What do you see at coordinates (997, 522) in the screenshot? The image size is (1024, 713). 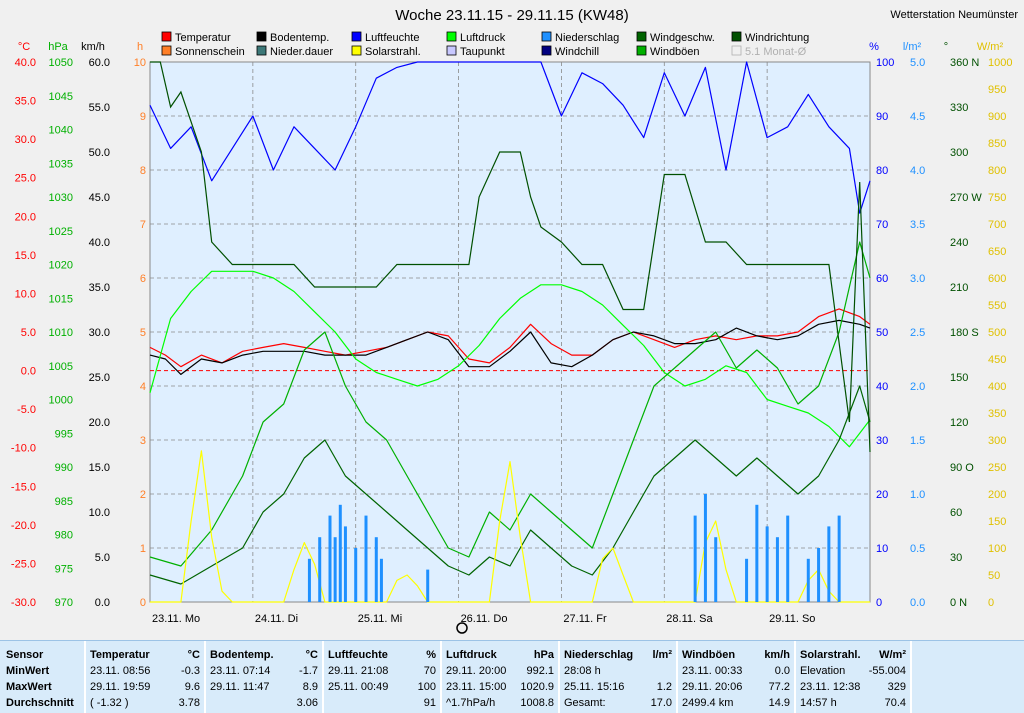 I see `y-tick-label-solar: 150` at bounding box center [997, 522].